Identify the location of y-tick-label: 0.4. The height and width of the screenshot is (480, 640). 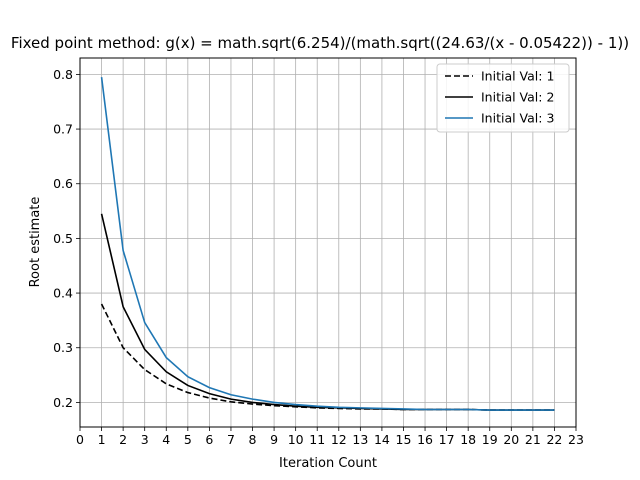
(63, 293).